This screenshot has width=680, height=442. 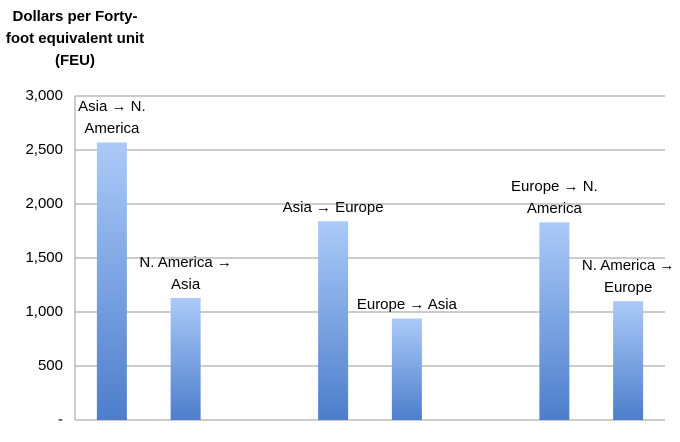 What do you see at coordinates (44, 149) in the screenshot?
I see `y-tick-label: 2,500` at bounding box center [44, 149].